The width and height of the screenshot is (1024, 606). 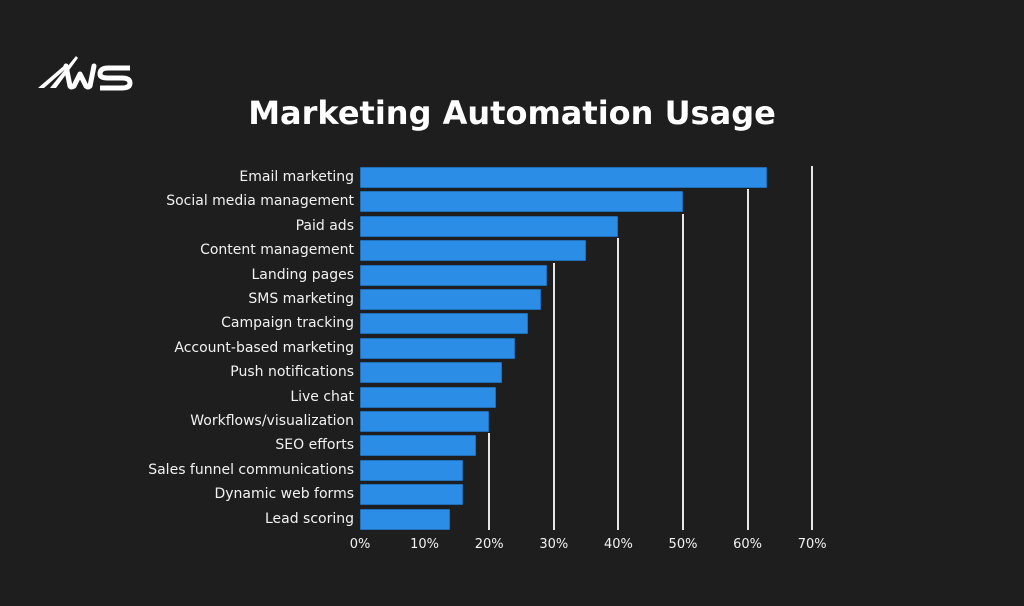 What do you see at coordinates (618, 544) in the screenshot?
I see `x-tick-label: 40%` at bounding box center [618, 544].